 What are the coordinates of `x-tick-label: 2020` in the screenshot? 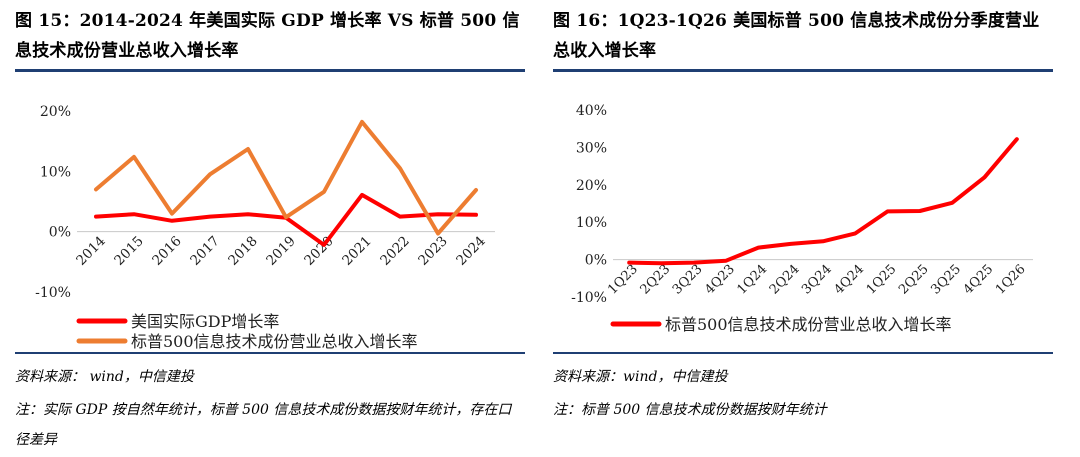 It's located at (319, 251).